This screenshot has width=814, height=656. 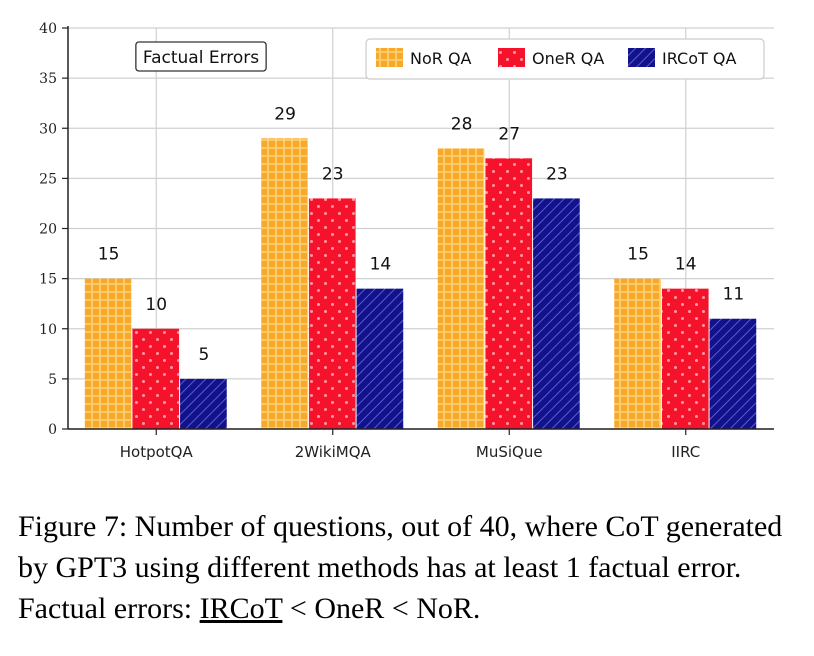 What do you see at coordinates (380, 358) in the screenshot?
I see `bar-ircot-qa-2wikimqa` at bounding box center [380, 358].